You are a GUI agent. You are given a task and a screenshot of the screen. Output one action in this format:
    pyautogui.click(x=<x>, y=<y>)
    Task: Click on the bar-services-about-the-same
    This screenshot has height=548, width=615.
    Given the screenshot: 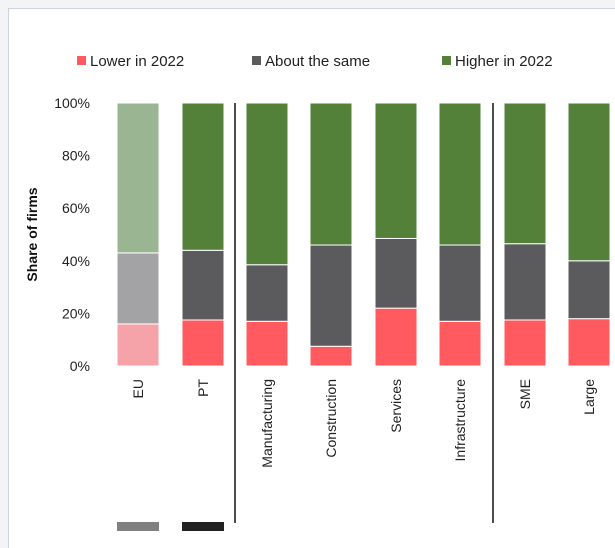 What is the action you would take?
    pyautogui.click(x=396, y=273)
    